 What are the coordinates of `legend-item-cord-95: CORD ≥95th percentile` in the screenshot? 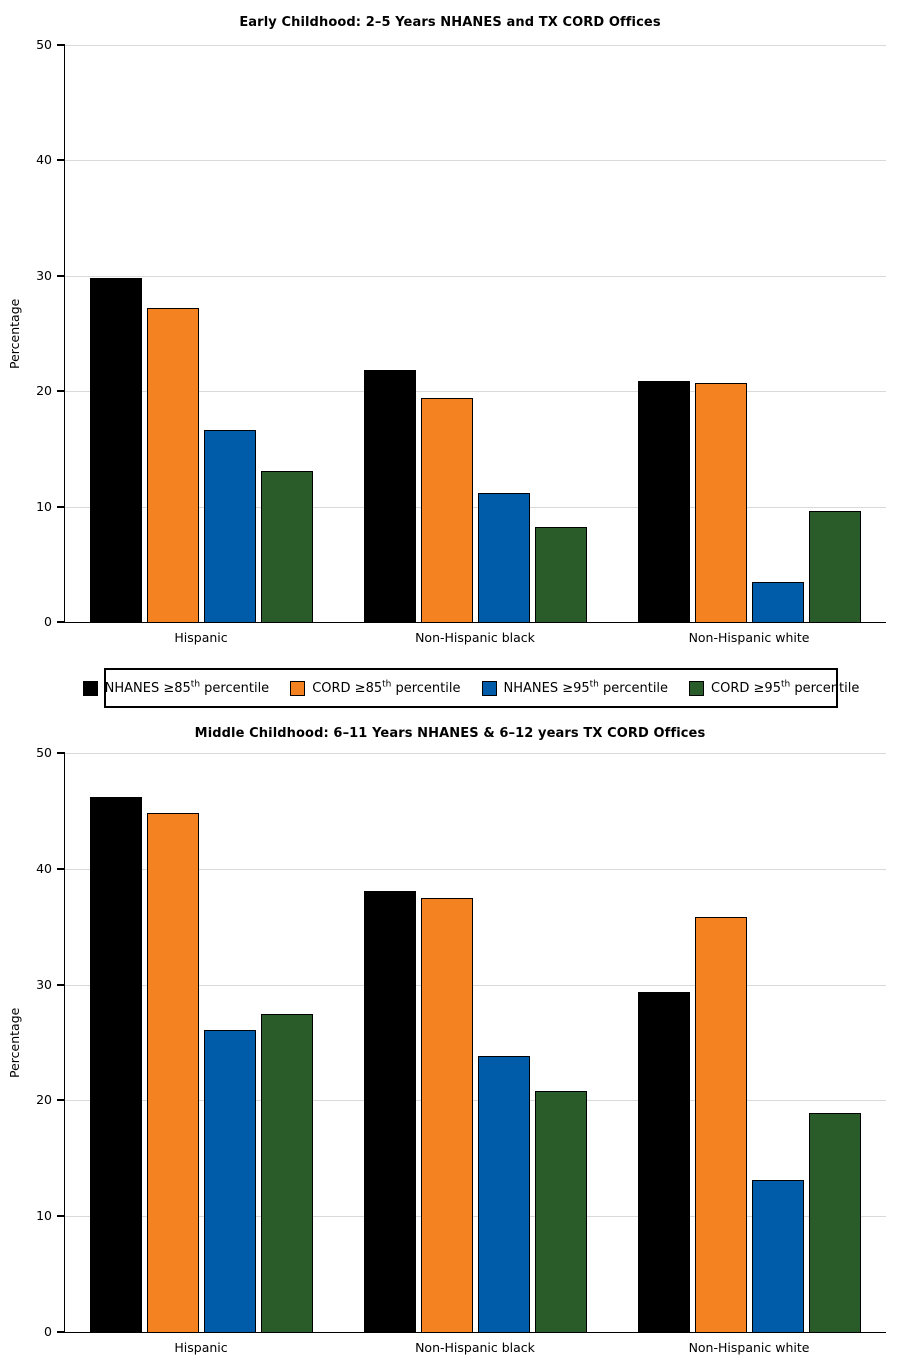 It's located at (774, 687).